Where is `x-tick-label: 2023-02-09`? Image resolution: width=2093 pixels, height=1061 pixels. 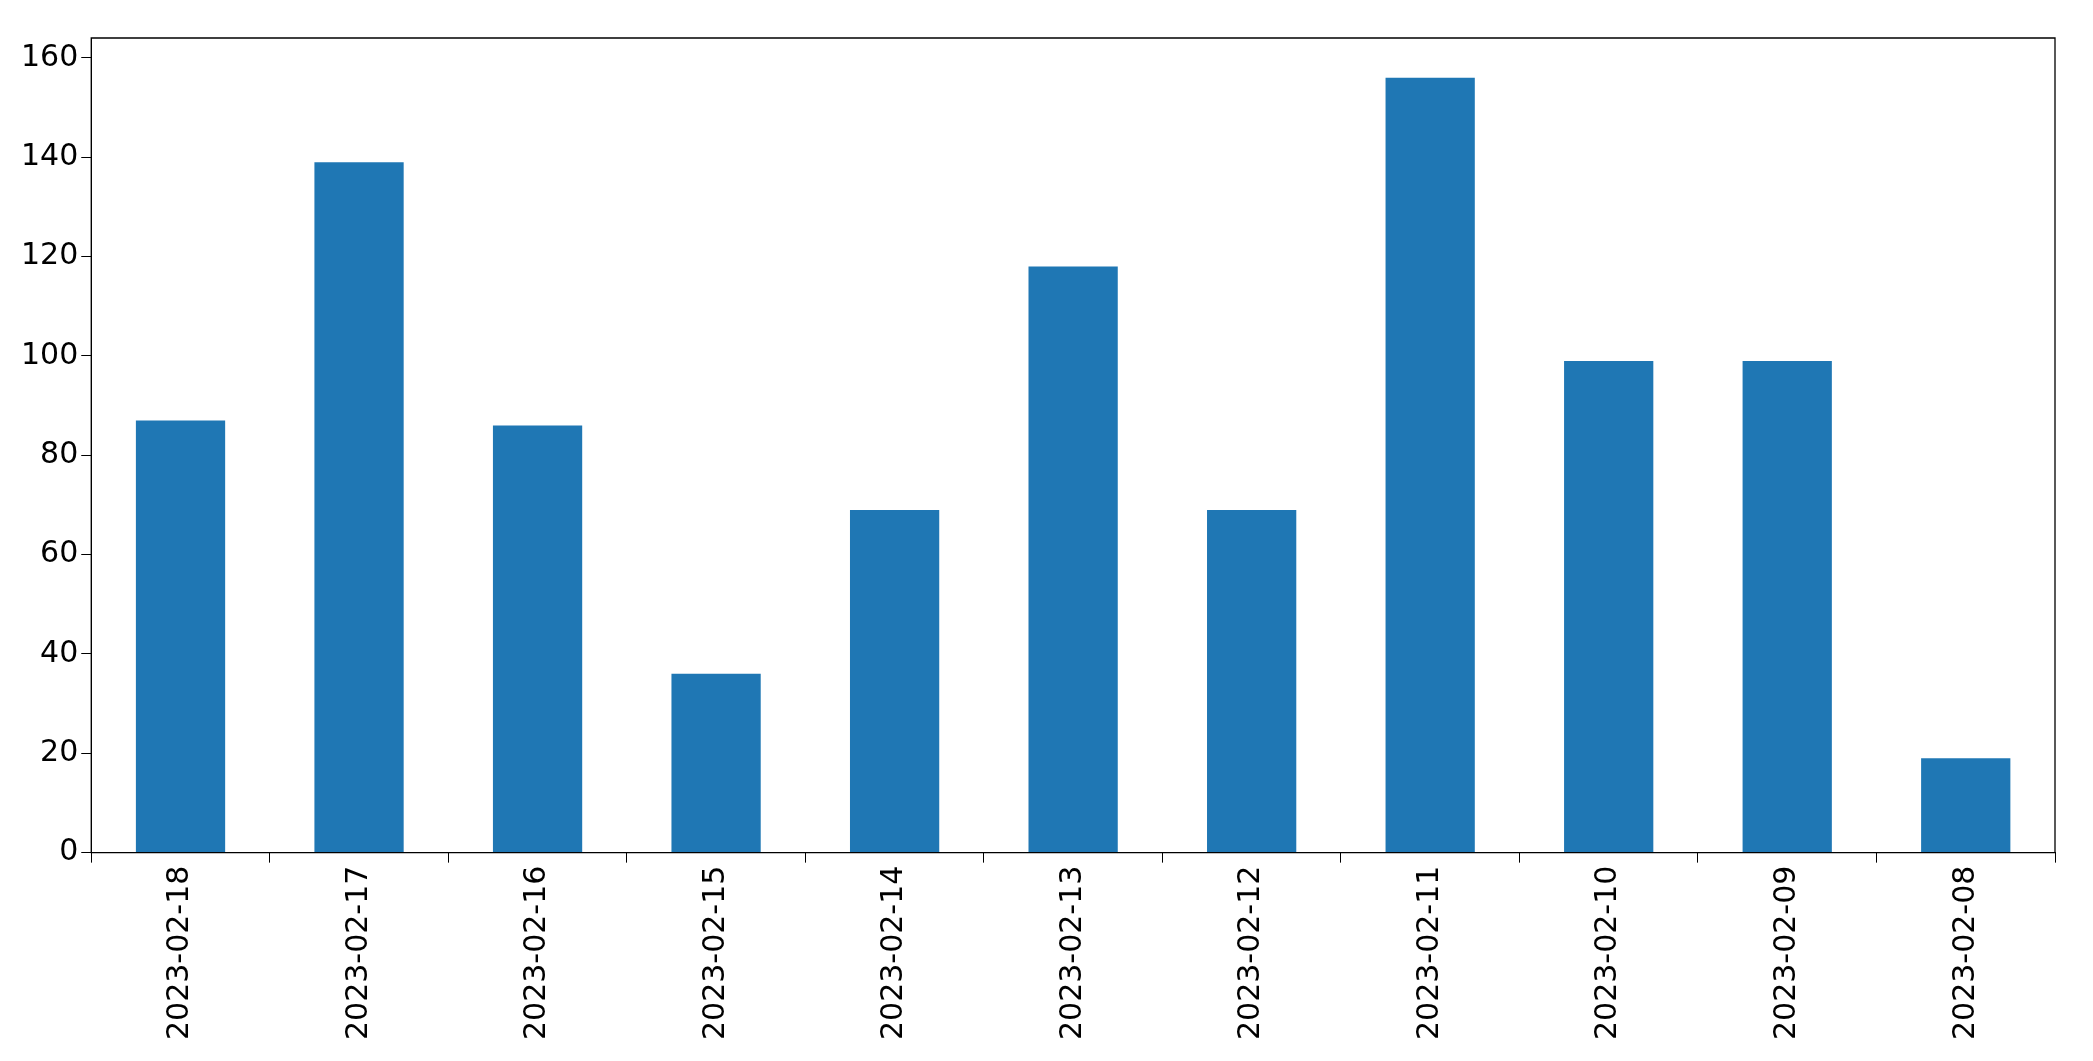
x-tick-label: 2023-02-09 is located at coordinates (1785, 953).